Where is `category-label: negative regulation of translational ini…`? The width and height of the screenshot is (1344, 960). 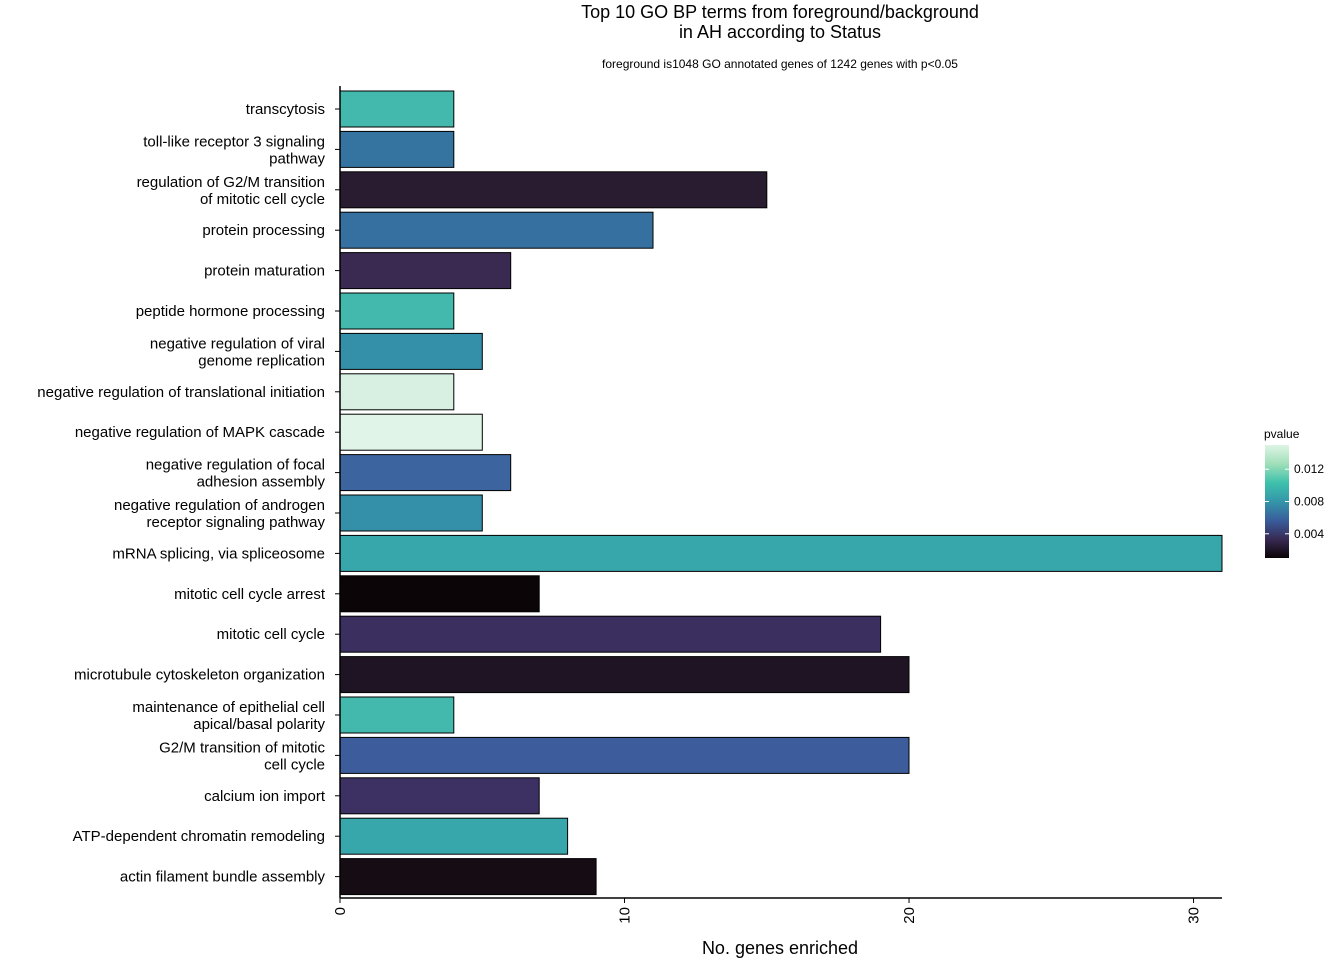
category-label: negative regulation of translational ini… is located at coordinates (181, 392).